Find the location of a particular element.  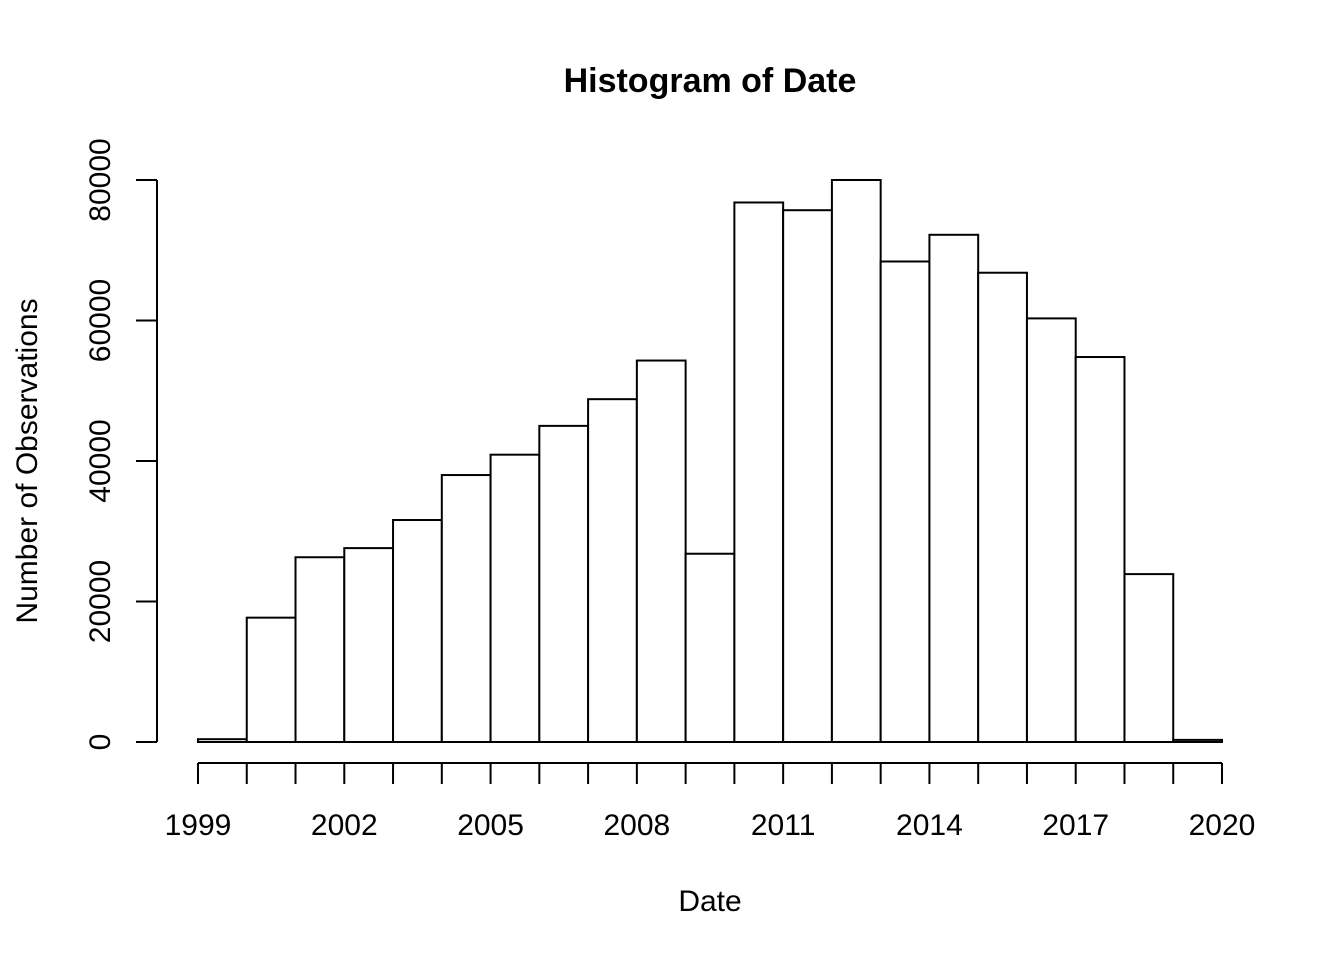

y-tick-label: 20000 is located at coordinates (100, 601).